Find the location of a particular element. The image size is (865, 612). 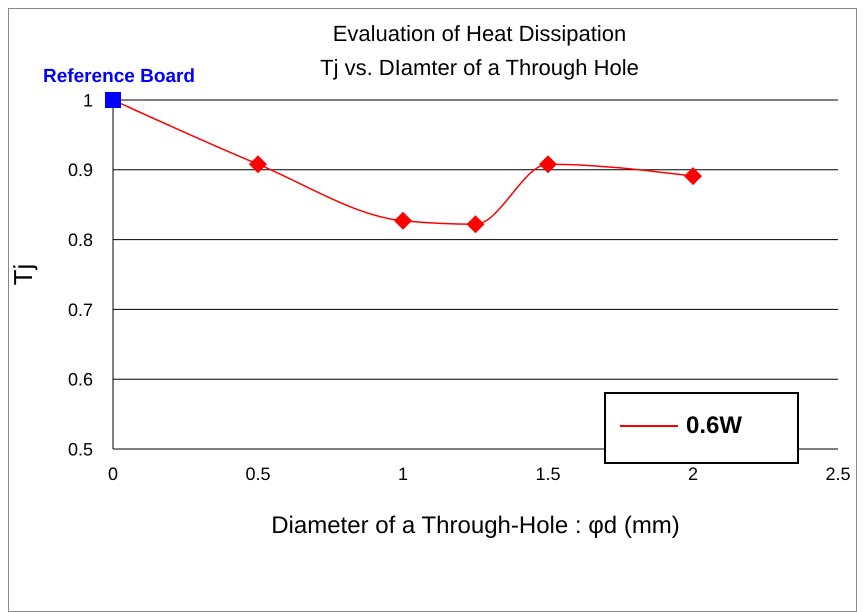

y-tick-label: 0.9 is located at coordinates (80, 170).